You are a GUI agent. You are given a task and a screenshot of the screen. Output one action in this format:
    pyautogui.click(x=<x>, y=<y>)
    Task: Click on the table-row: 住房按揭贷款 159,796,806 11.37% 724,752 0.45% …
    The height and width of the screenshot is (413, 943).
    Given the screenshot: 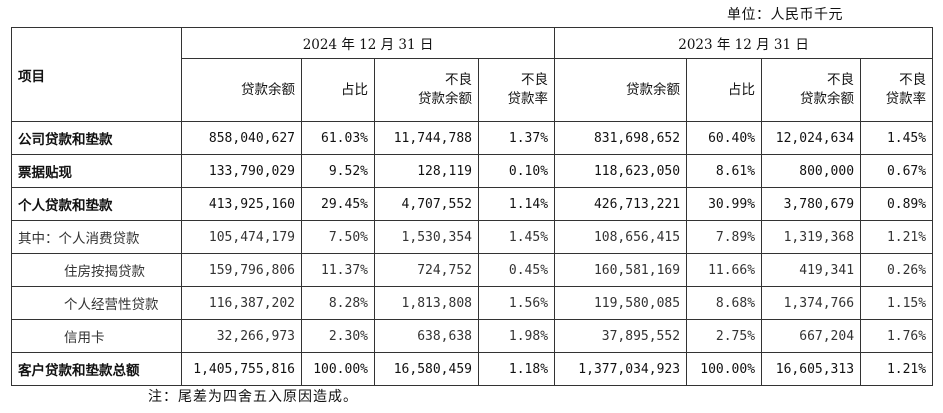 What is the action you would take?
    pyautogui.click(x=472, y=270)
    